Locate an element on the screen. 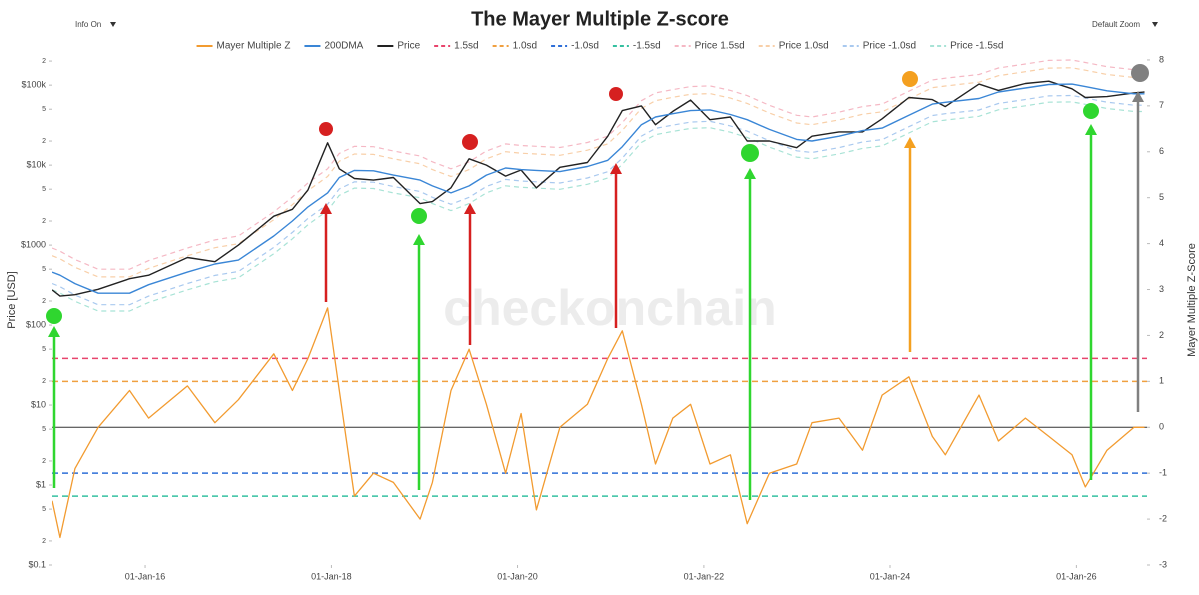 The width and height of the screenshot is (1199, 595). legend-label: Price is located at coordinates (408, 46).